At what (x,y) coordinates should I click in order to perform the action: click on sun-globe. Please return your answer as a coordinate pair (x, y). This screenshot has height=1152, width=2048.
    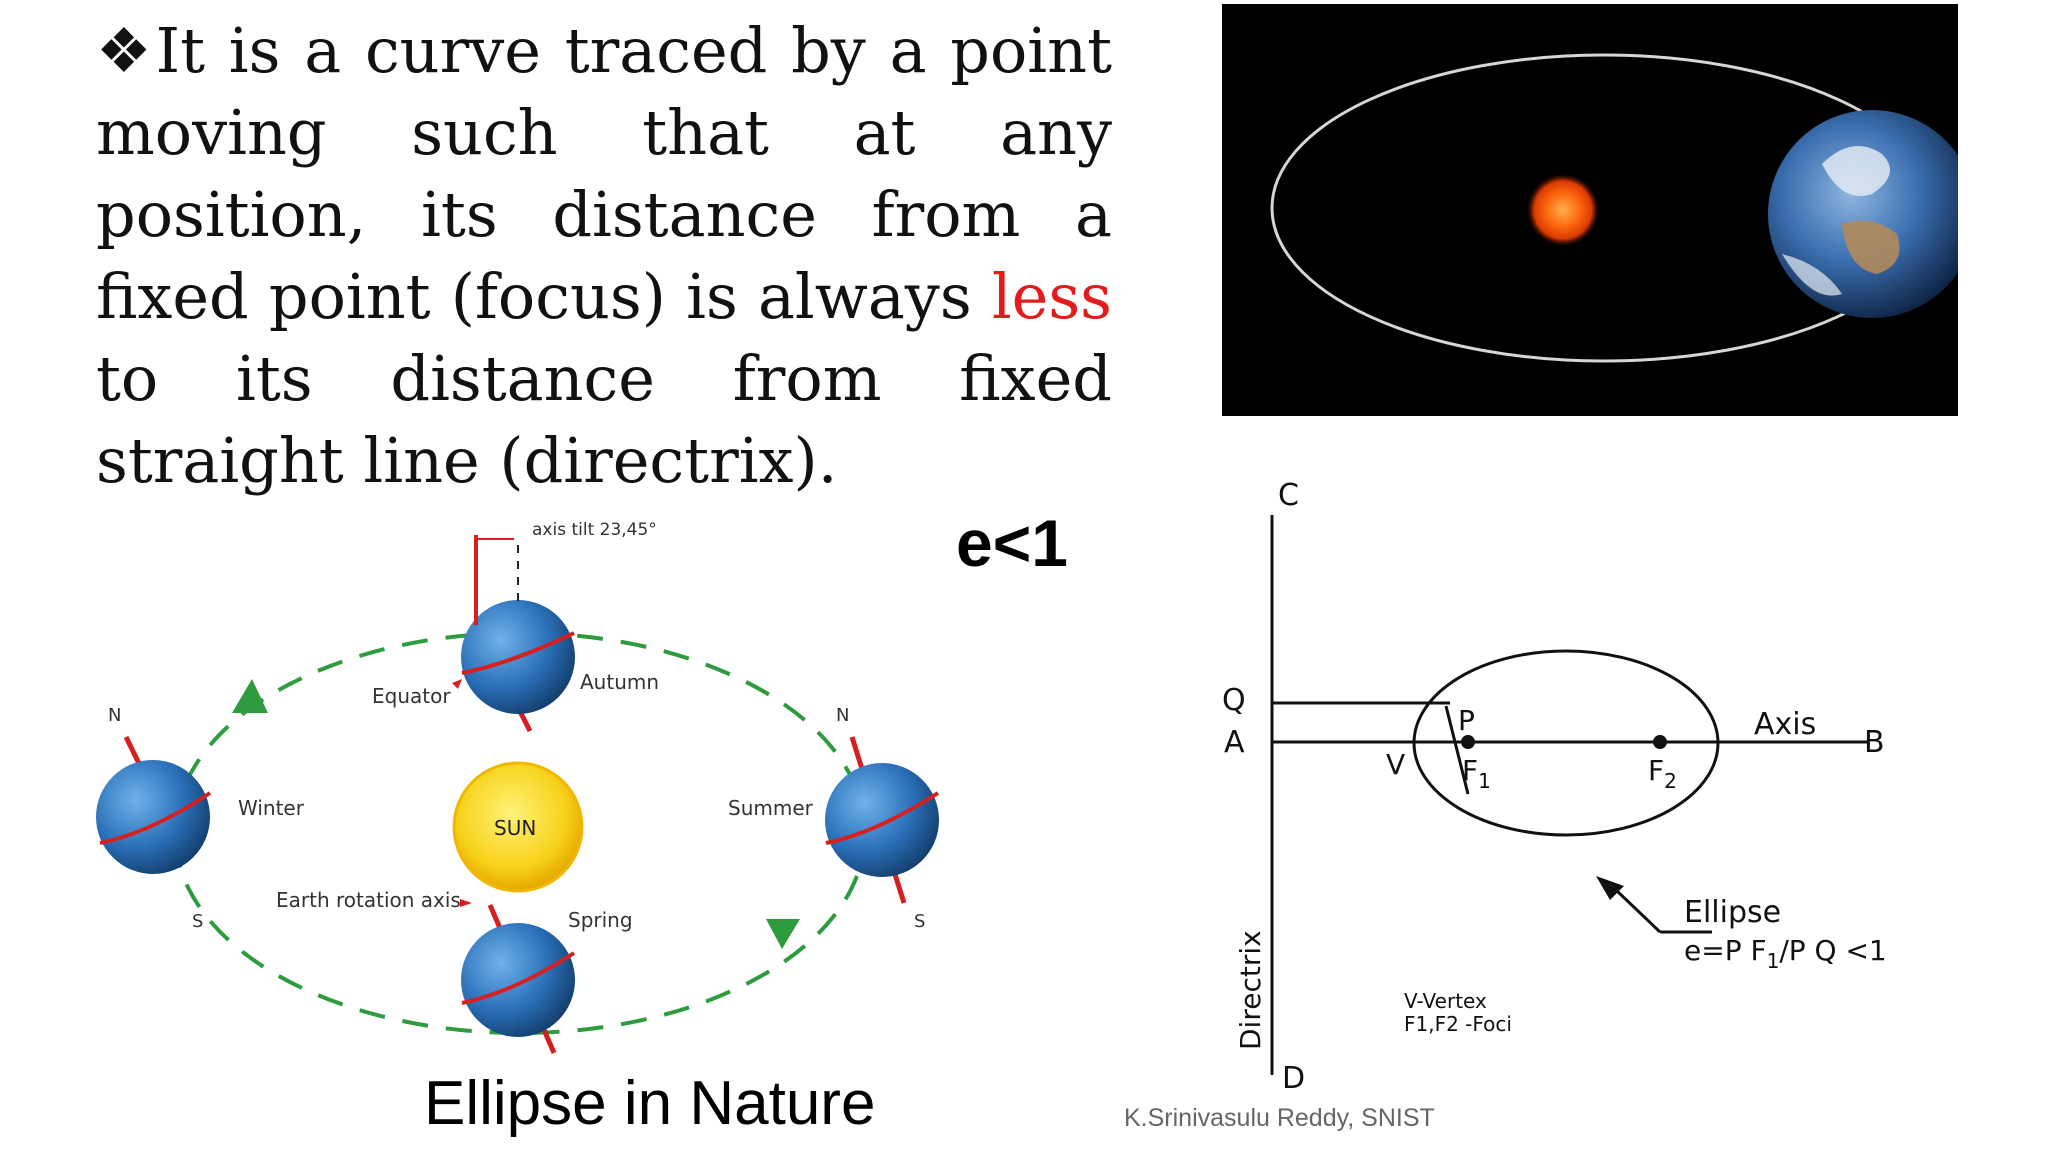
    Looking at the image, I should click on (518, 827).